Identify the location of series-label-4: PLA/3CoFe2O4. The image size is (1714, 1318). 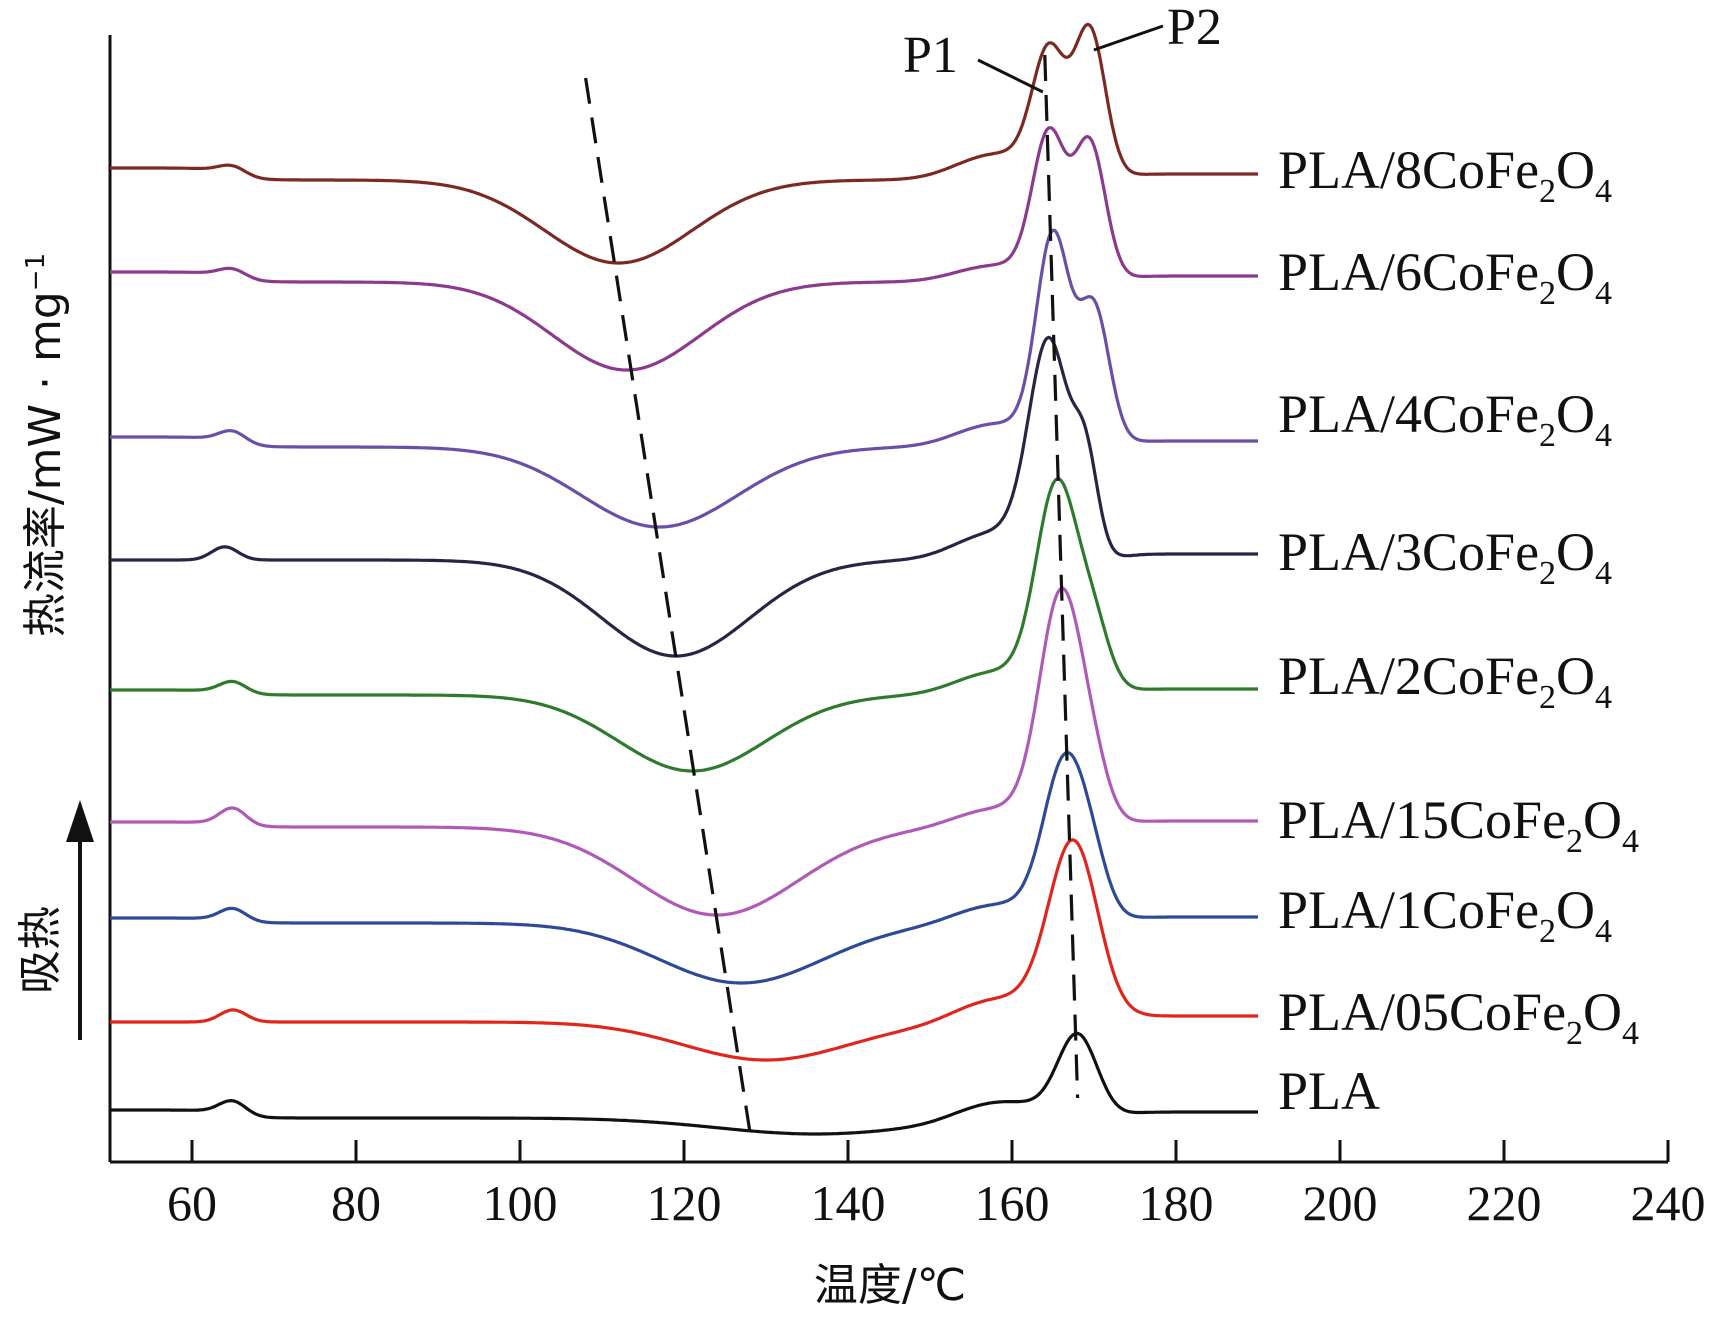
(1445, 557).